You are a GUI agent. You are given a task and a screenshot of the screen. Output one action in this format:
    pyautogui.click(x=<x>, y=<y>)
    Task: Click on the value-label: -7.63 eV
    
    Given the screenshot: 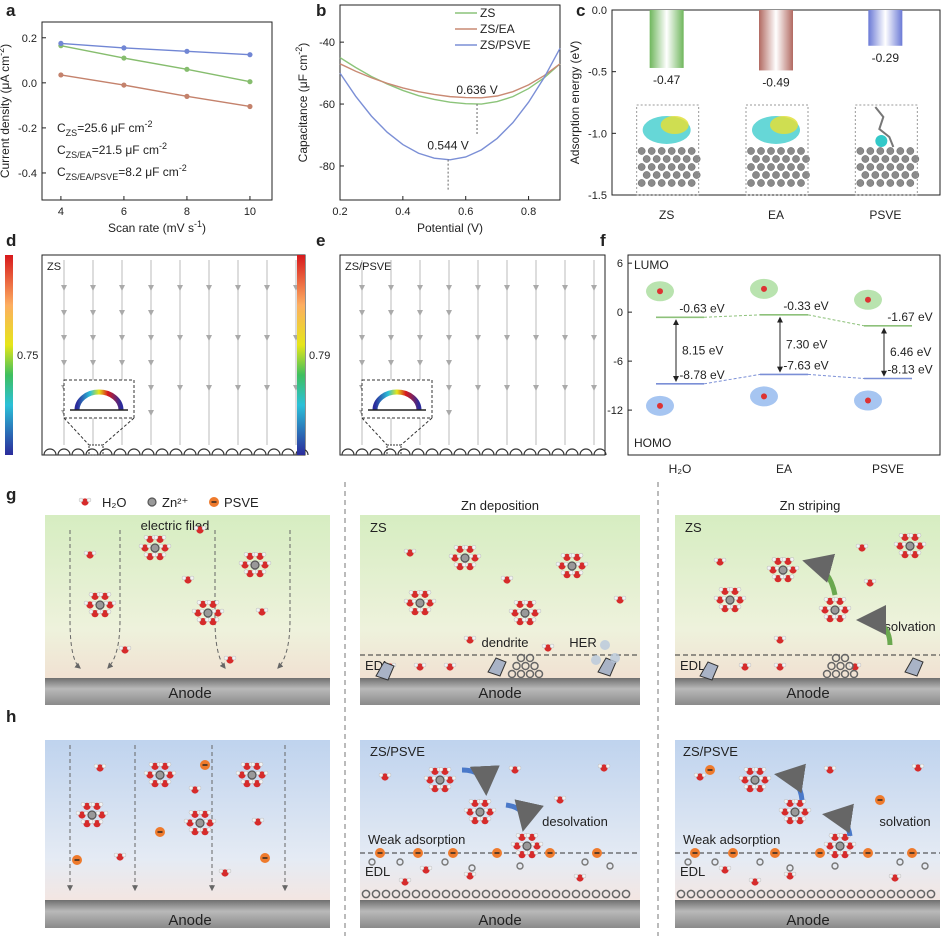 What is the action you would take?
    pyautogui.click(x=805, y=365)
    